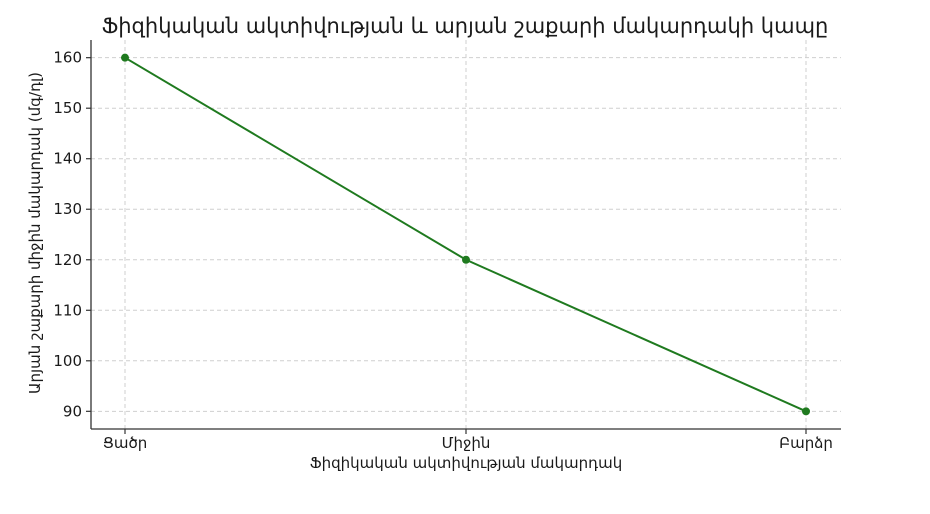 This screenshot has width=930, height=514. What do you see at coordinates (35, 233) in the screenshot?
I see `y-axis-label: Արյան շաքարի միջին մակարդակ (մգ/դլ)` at bounding box center [35, 233].